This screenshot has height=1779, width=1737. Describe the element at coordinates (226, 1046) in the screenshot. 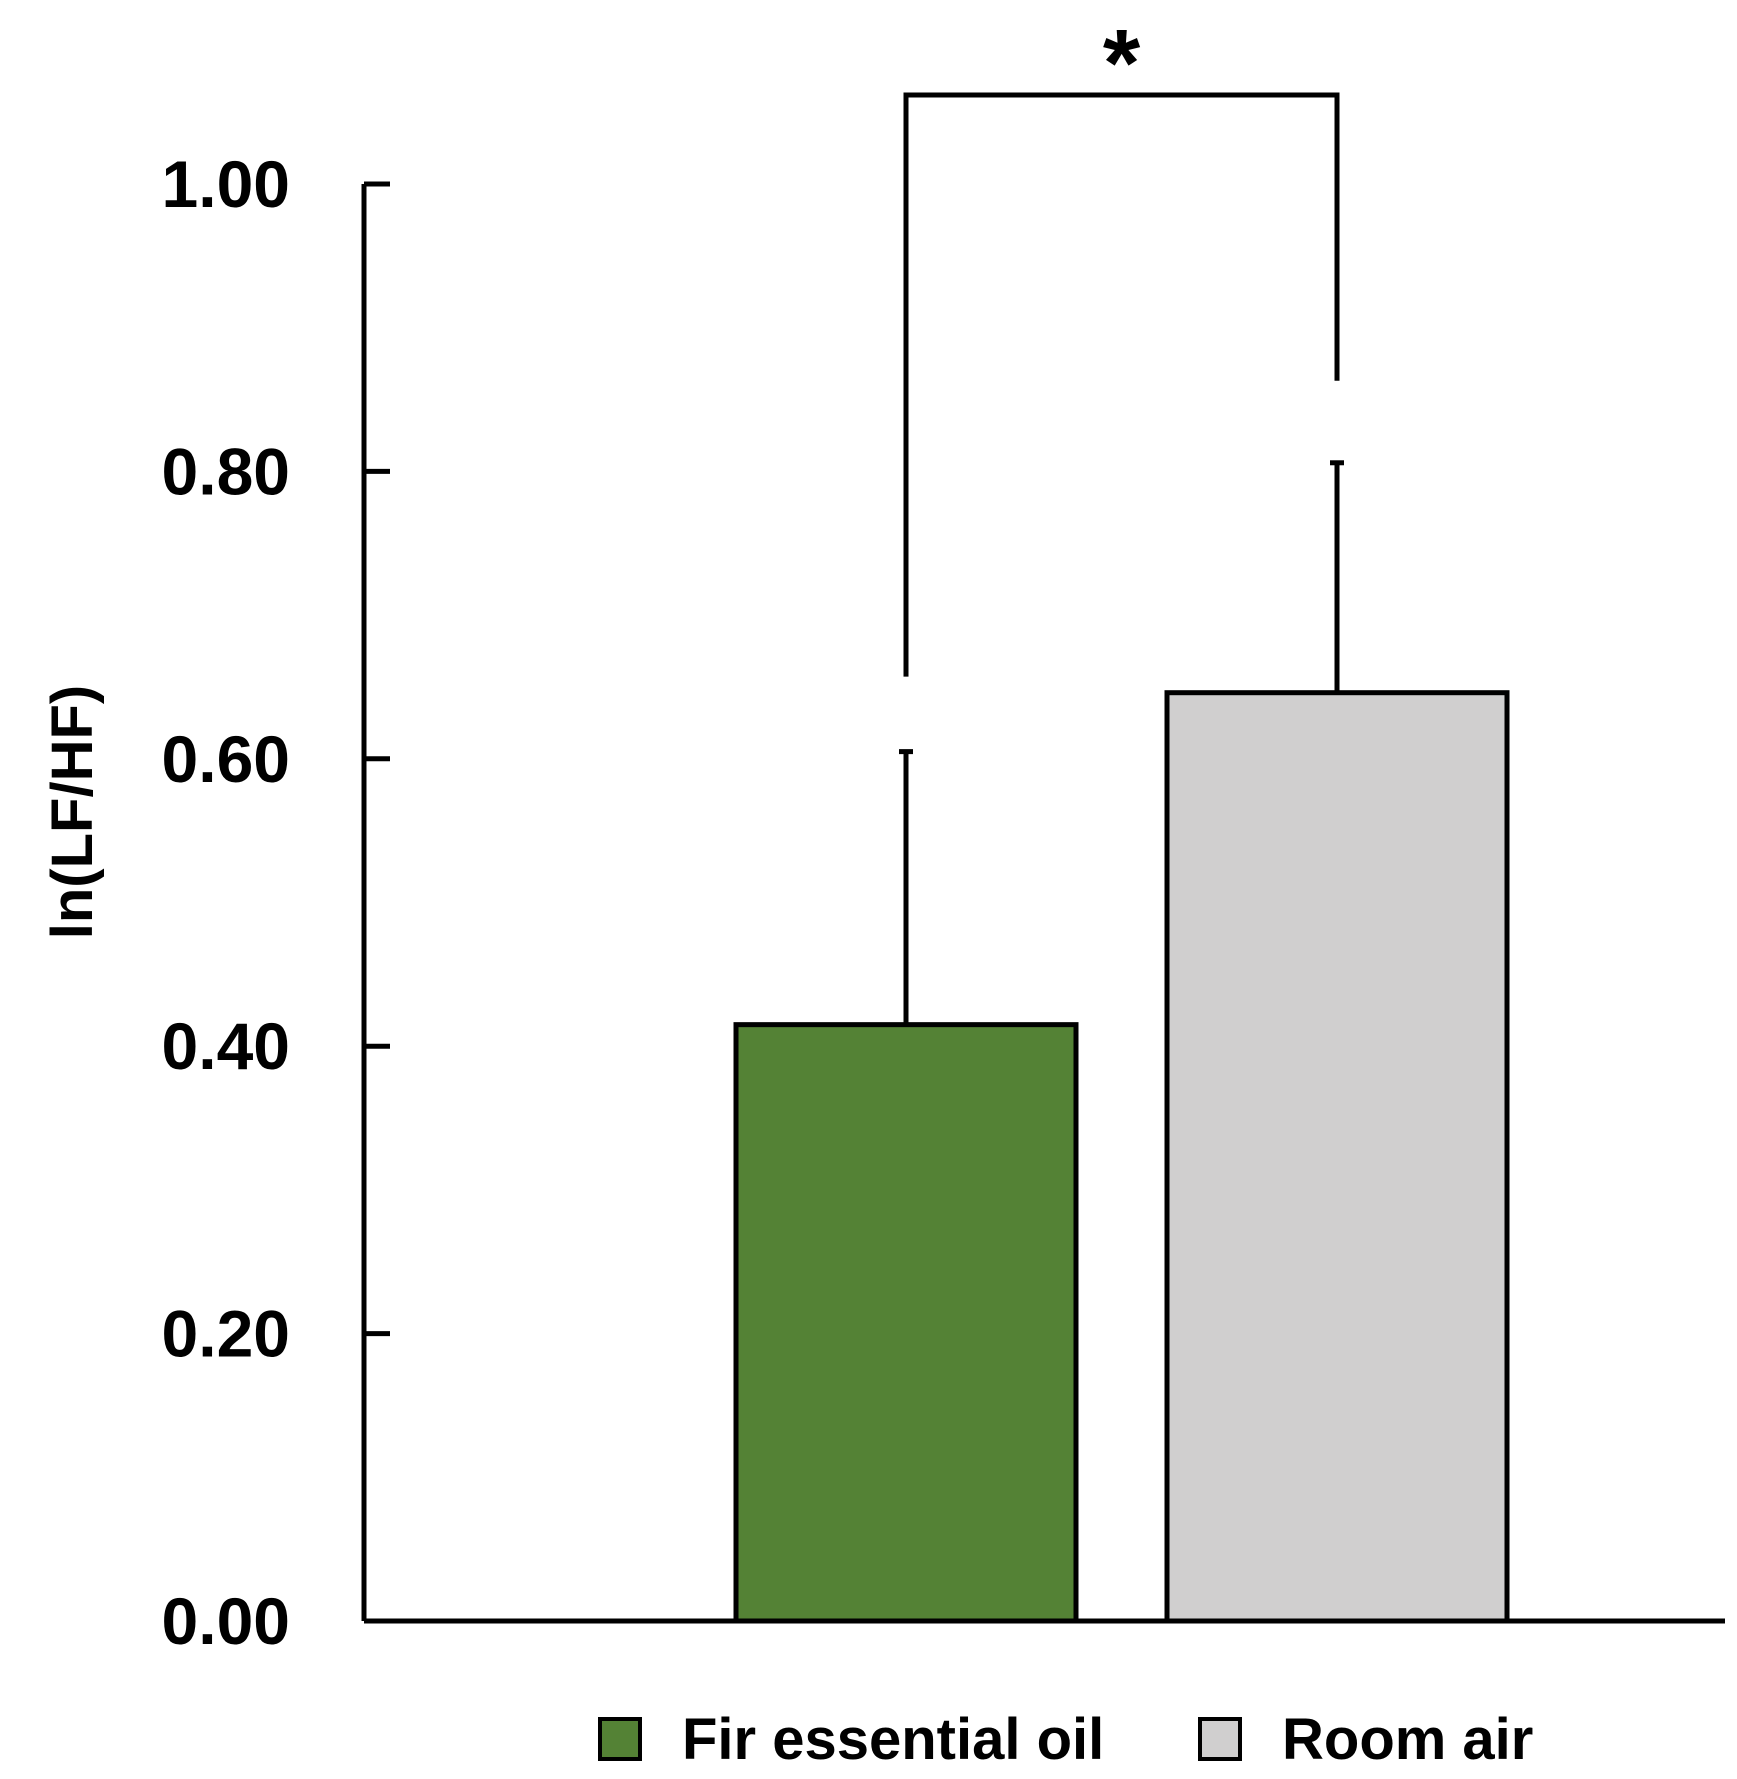

I see `y-tick-label: 0.40` at that location.